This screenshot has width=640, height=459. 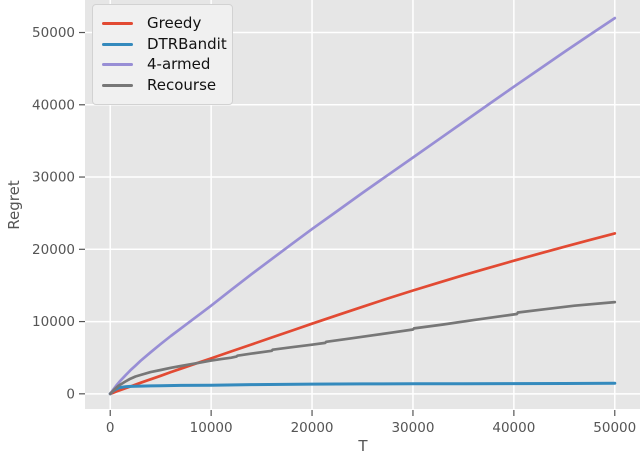 I want to click on legend-item-4-armed: 4-armed, so click(x=162, y=64).